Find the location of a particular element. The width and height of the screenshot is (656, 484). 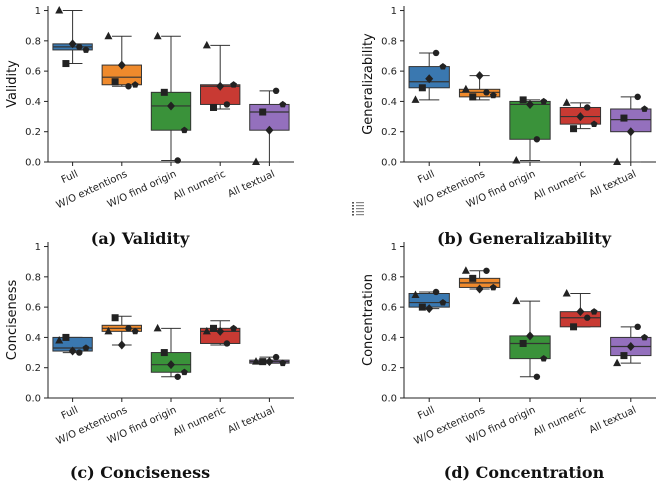

legend-icon is located at coordinates (358, 209).